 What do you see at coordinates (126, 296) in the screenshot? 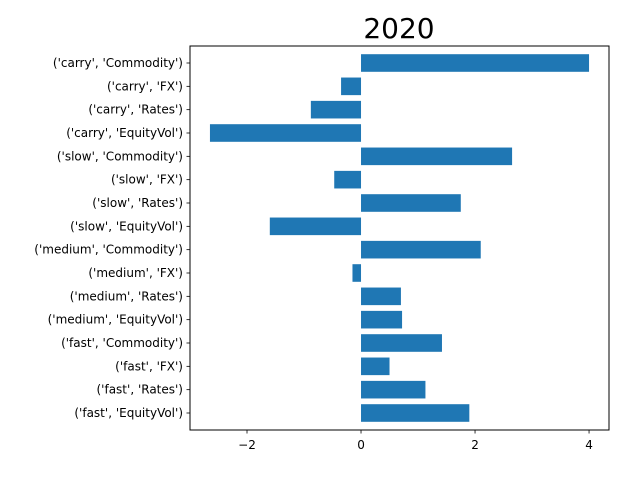
I see `y-tick-label: ('medium', 'Rates')` at bounding box center [126, 296].